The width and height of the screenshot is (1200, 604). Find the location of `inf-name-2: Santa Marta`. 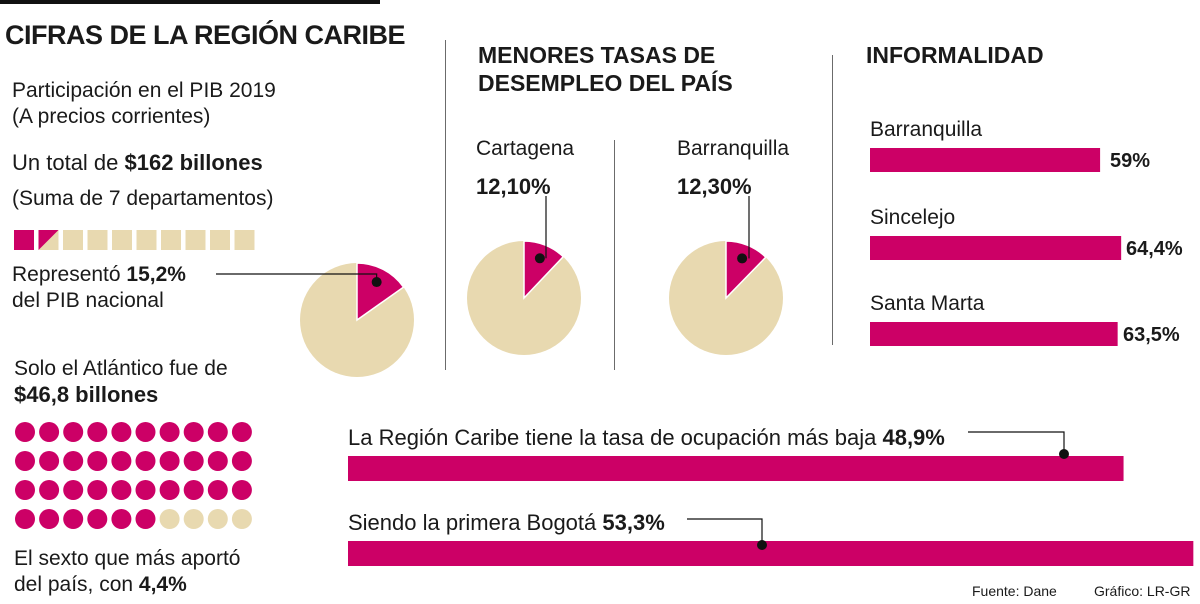

inf-name-2: Santa Marta is located at coordinates (927, 303).